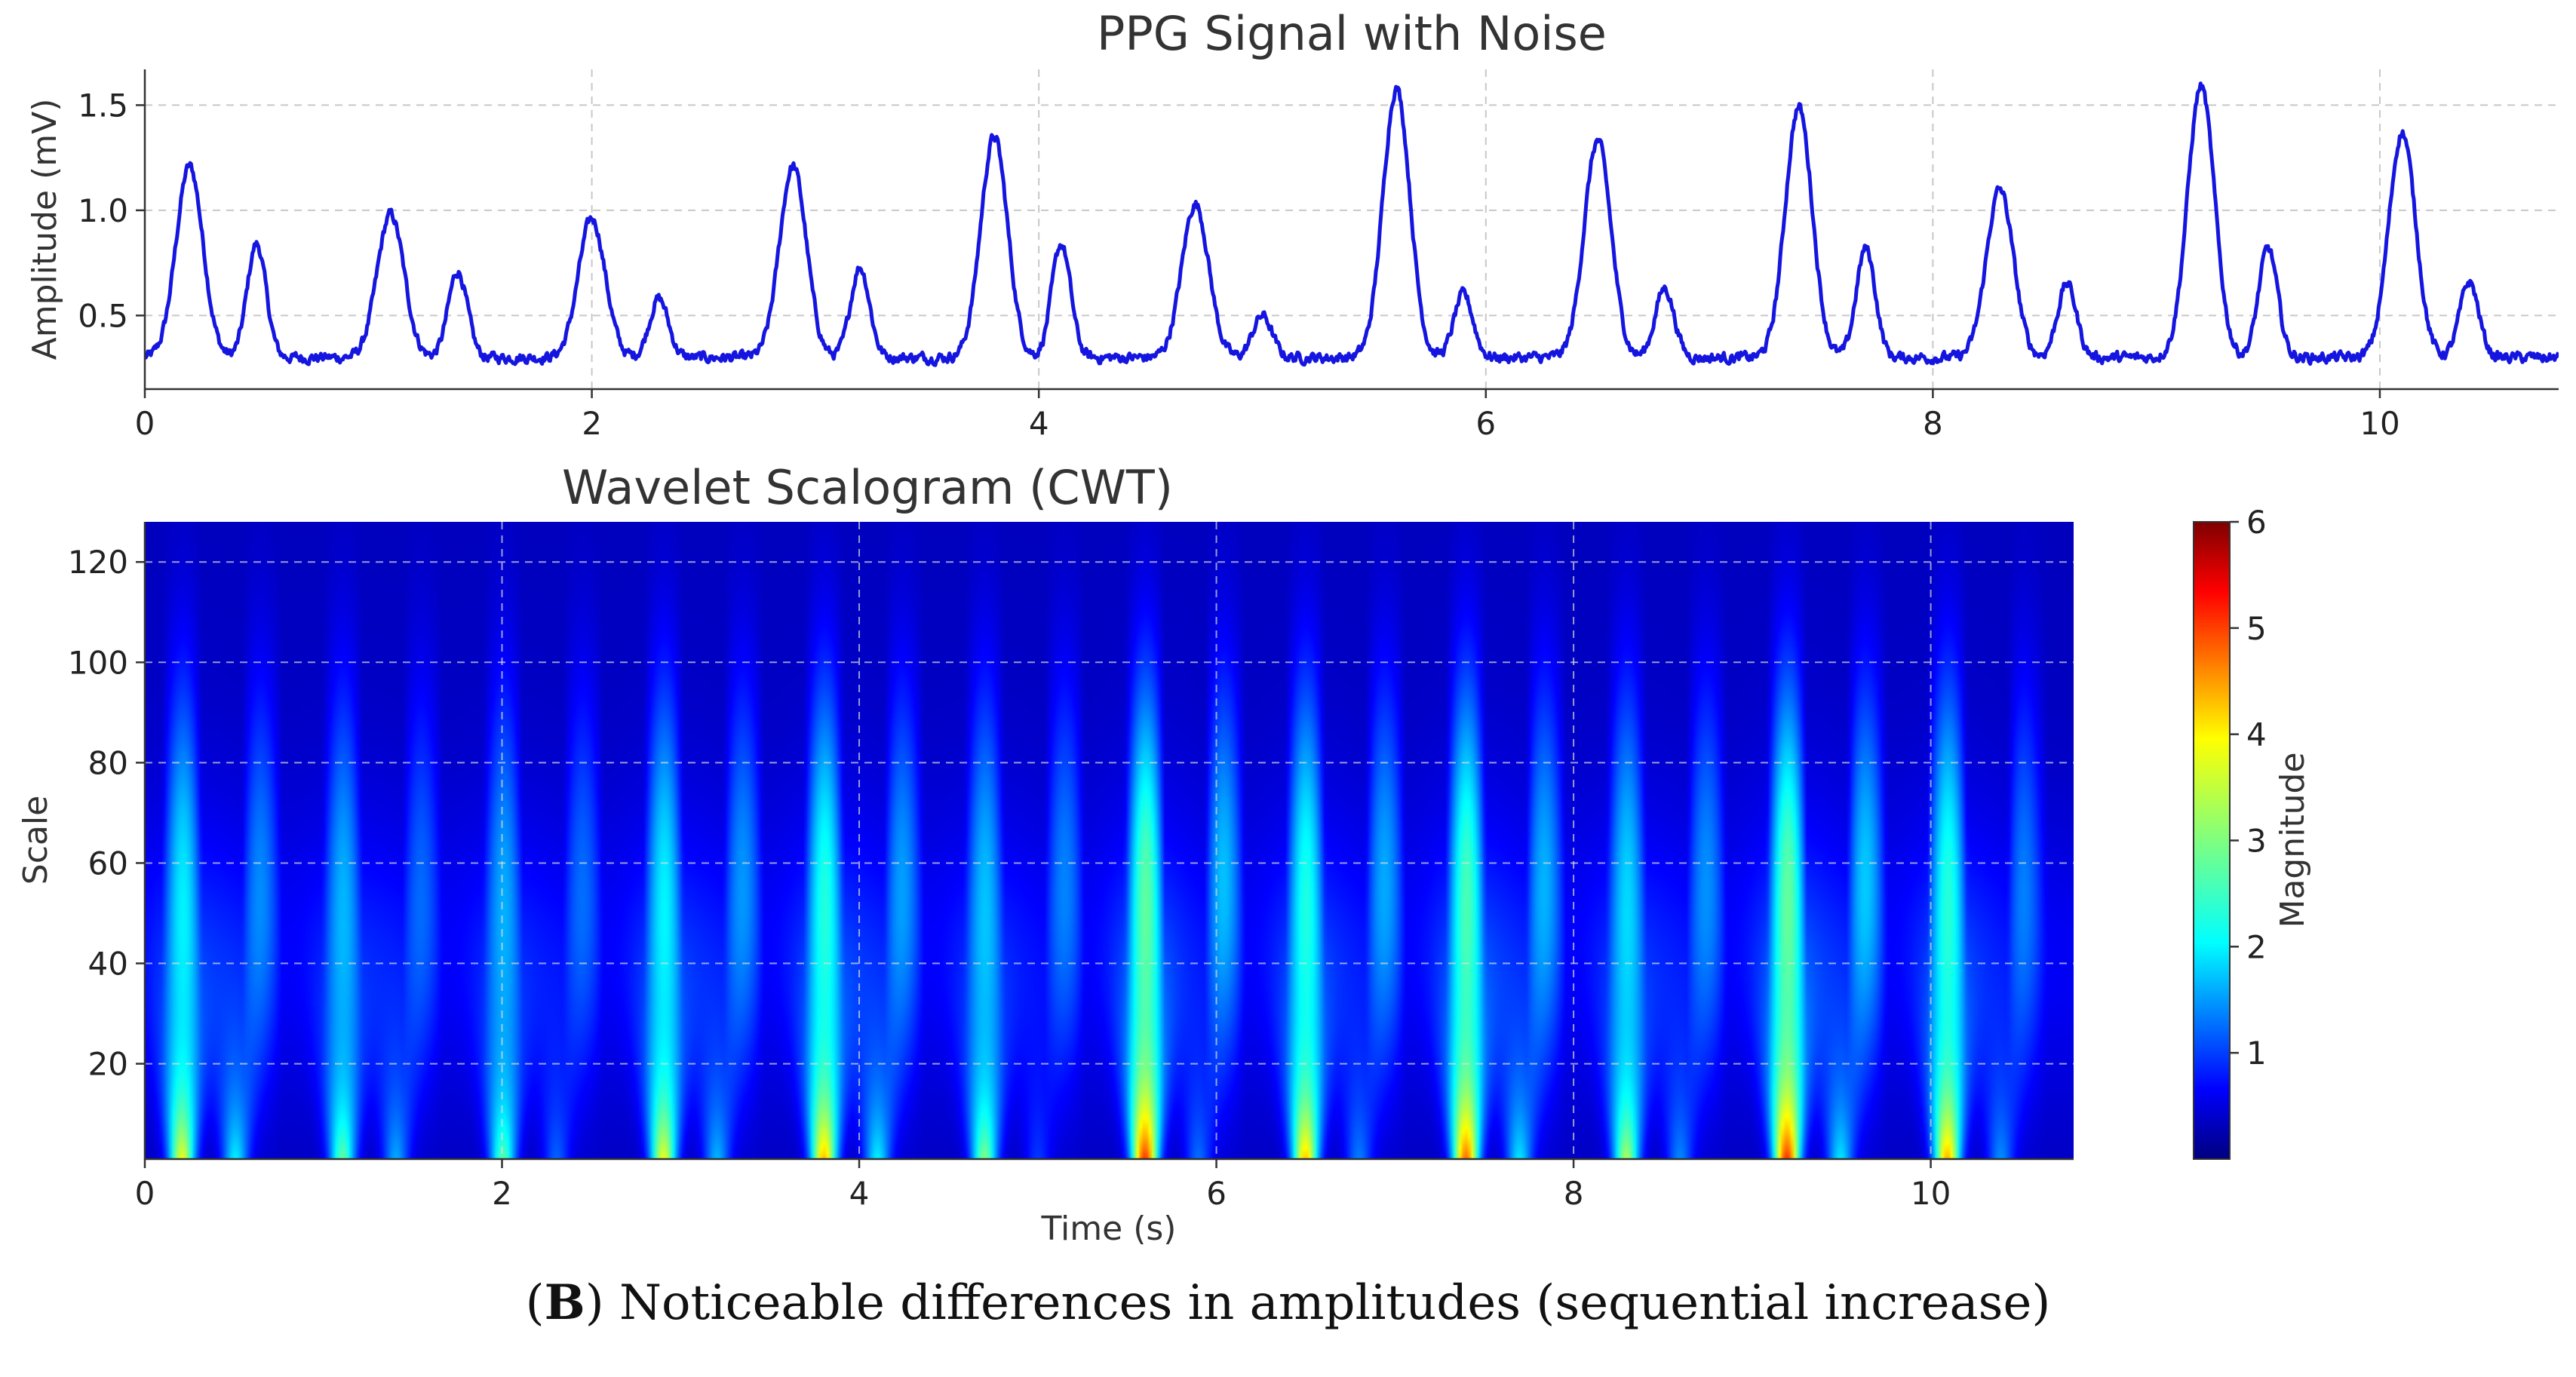 This screenshot has height=1377, width=2576. What do you see at coordinates (1485, 423) in the screenshot?
I see `ppg-x-tick-label: 6` at bounding box center [1485, 423].